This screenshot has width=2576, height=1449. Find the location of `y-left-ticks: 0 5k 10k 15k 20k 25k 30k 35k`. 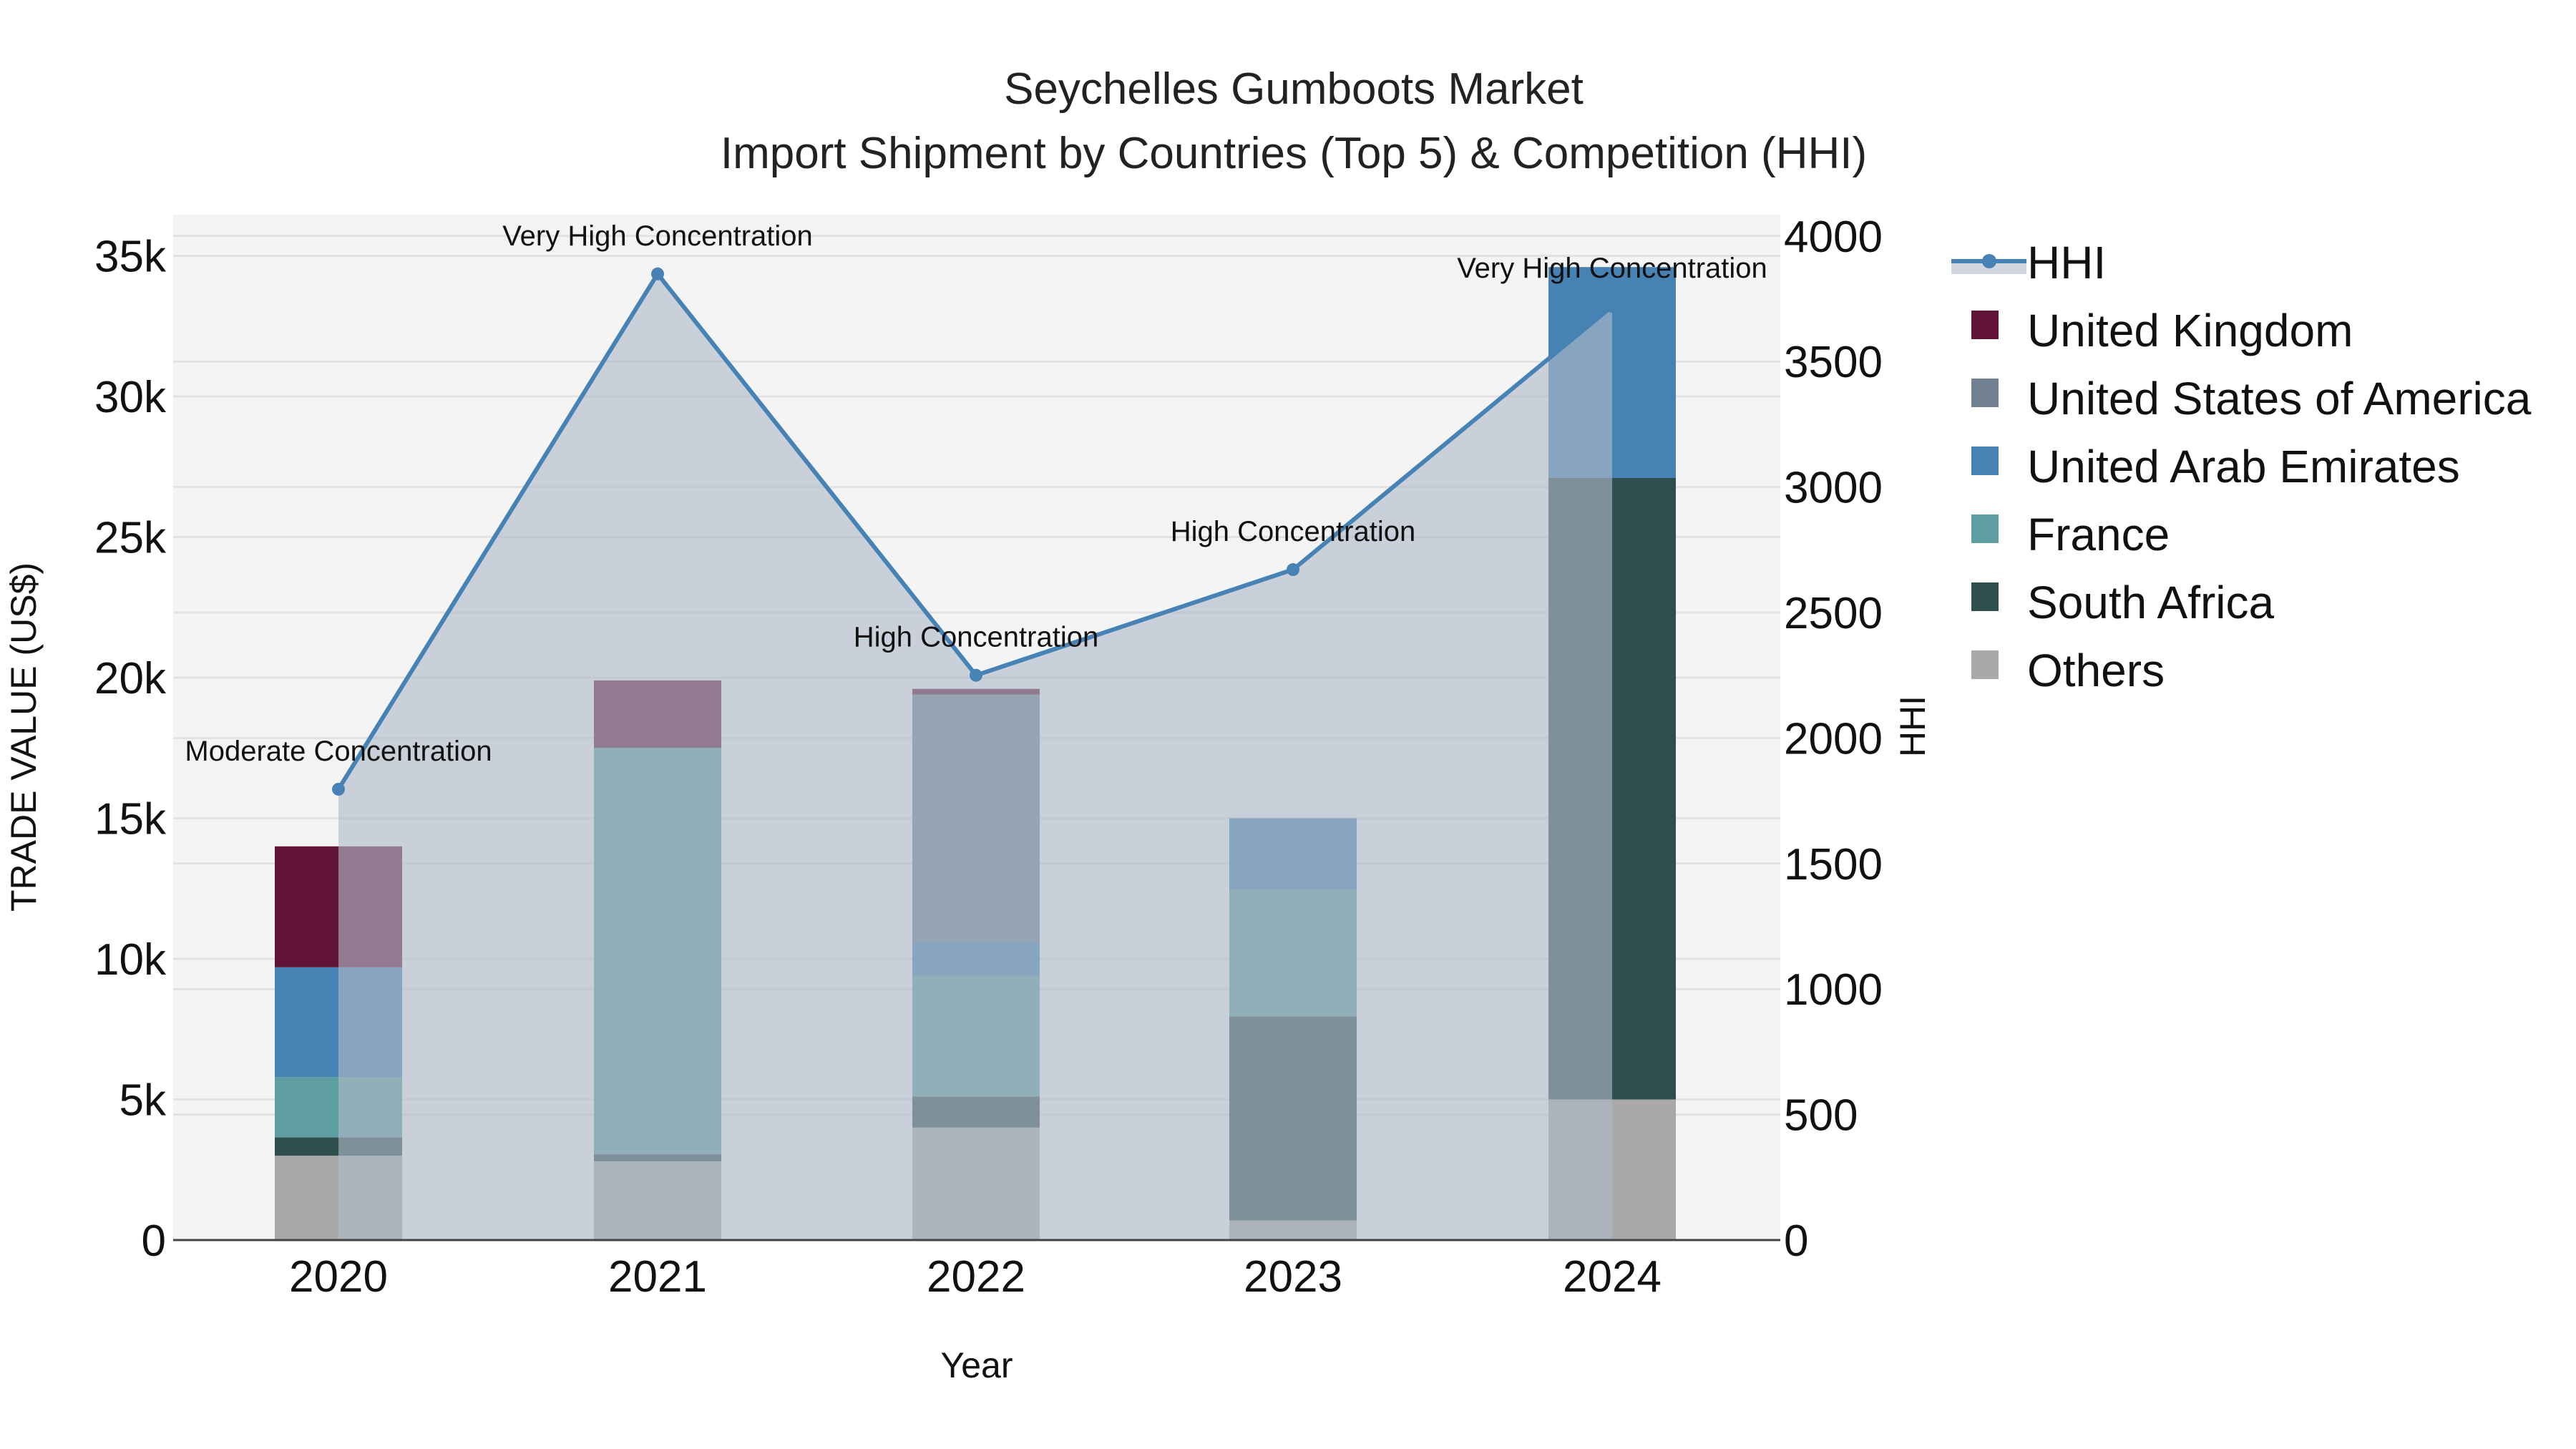

y-left-ticks: 0 5k 10k 15k 20k 25k 30k 35k is located at coordinates (130, 750).